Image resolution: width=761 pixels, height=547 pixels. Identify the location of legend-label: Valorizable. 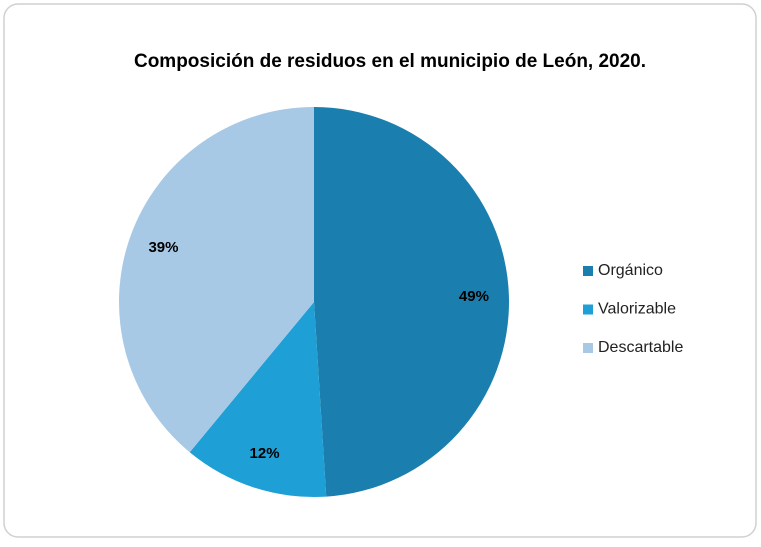
(637, 309).